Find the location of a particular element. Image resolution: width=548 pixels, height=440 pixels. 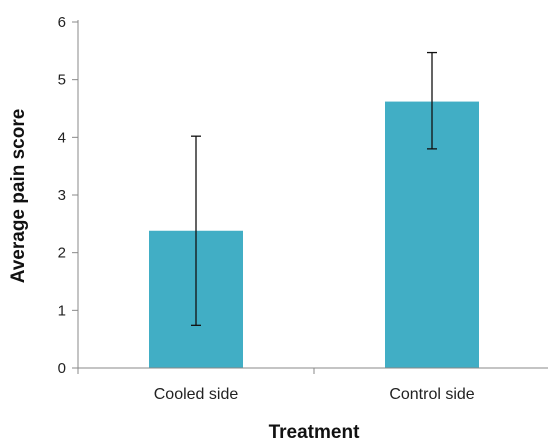

x-axis-title: Treatment is located at coordinates (314, 431).